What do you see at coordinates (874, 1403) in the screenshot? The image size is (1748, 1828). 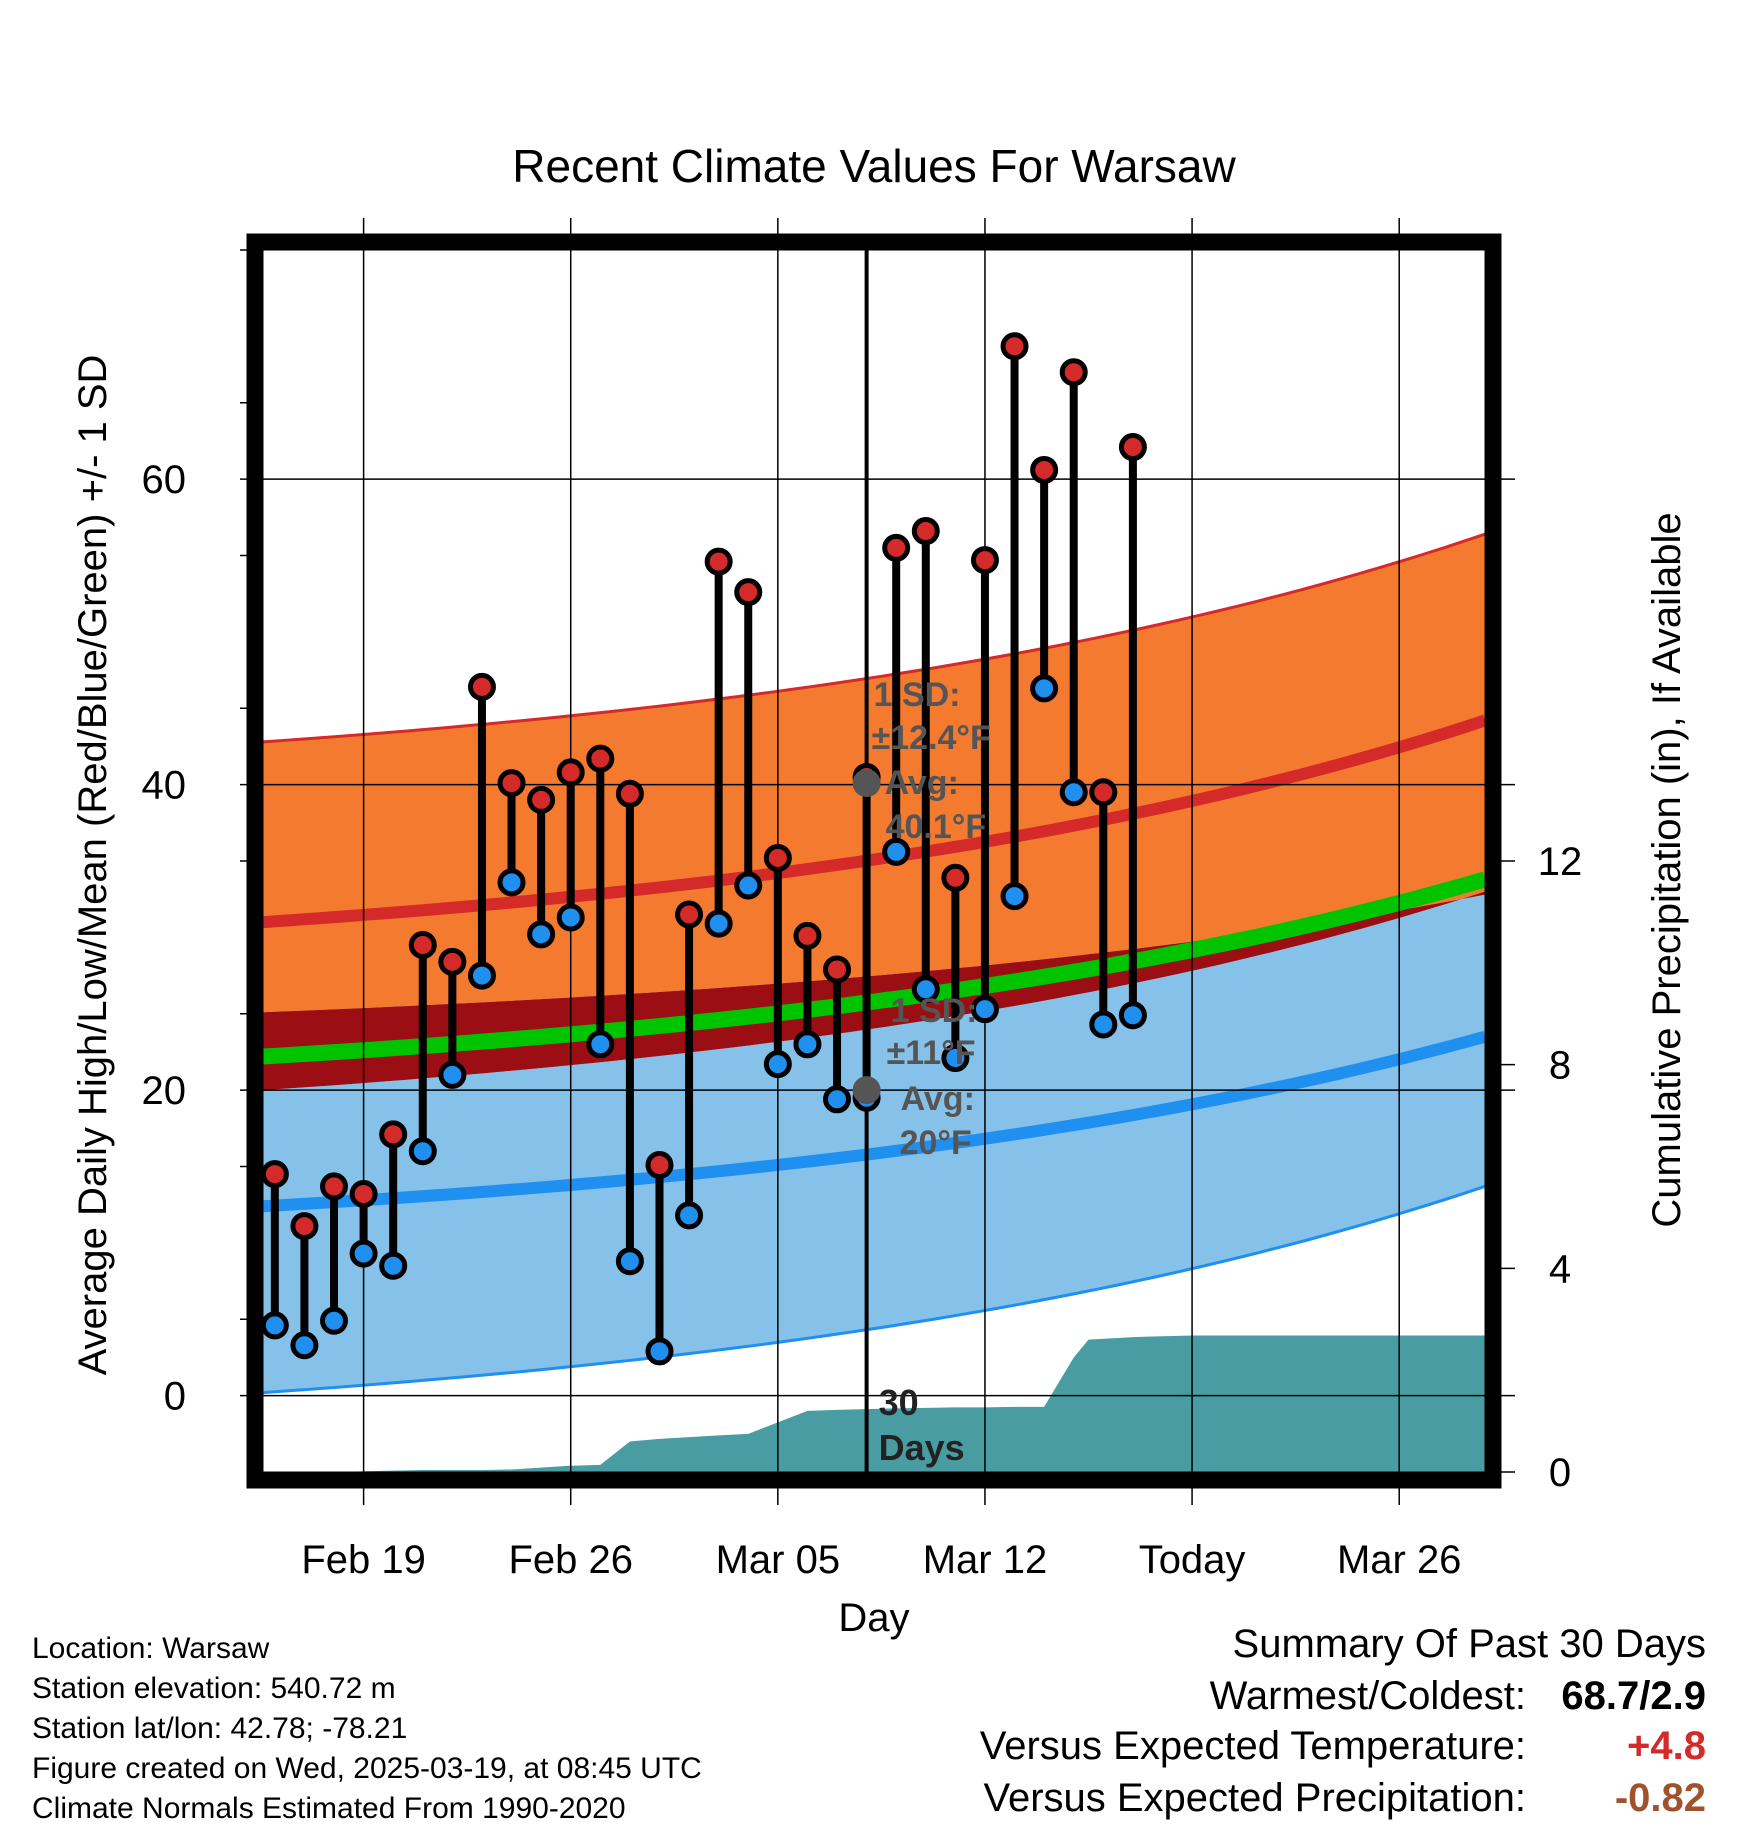 I see `precip-area` at bounding box center [874, 1403].